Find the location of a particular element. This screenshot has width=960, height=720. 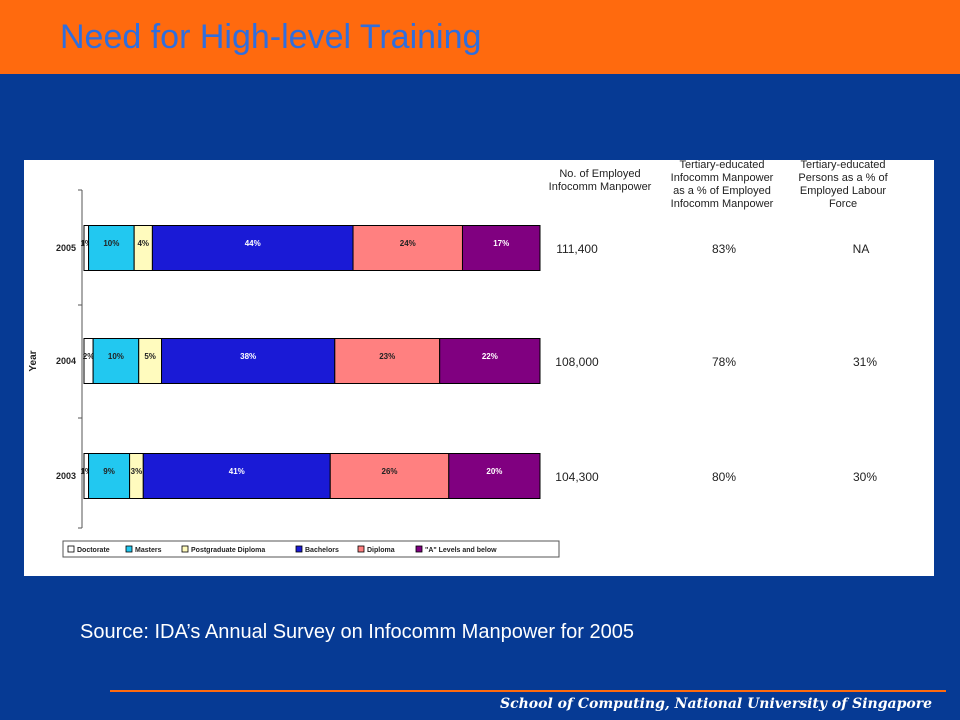

legend-label: Doctorate is located at coordinates (93, 550).